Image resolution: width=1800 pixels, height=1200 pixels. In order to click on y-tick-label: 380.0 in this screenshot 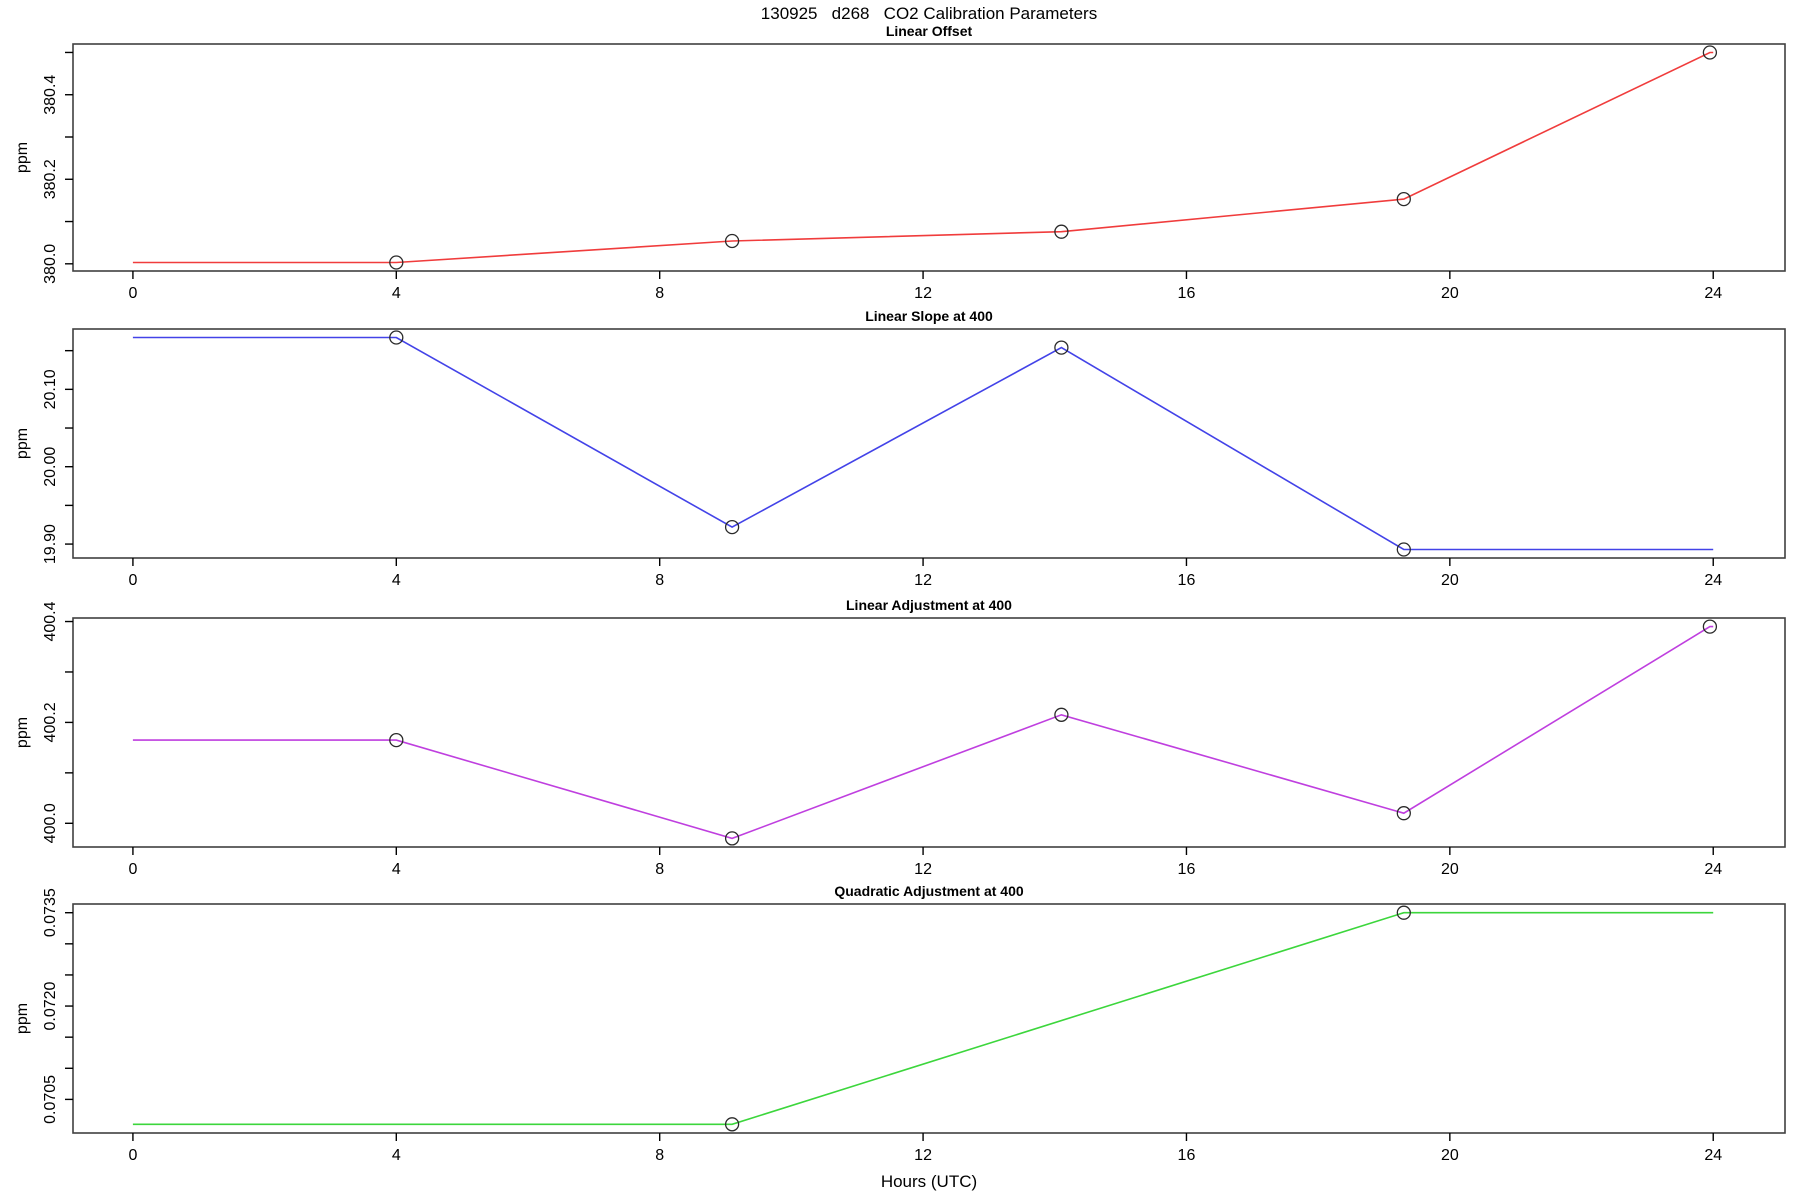, I will do `click(50, 264)`.